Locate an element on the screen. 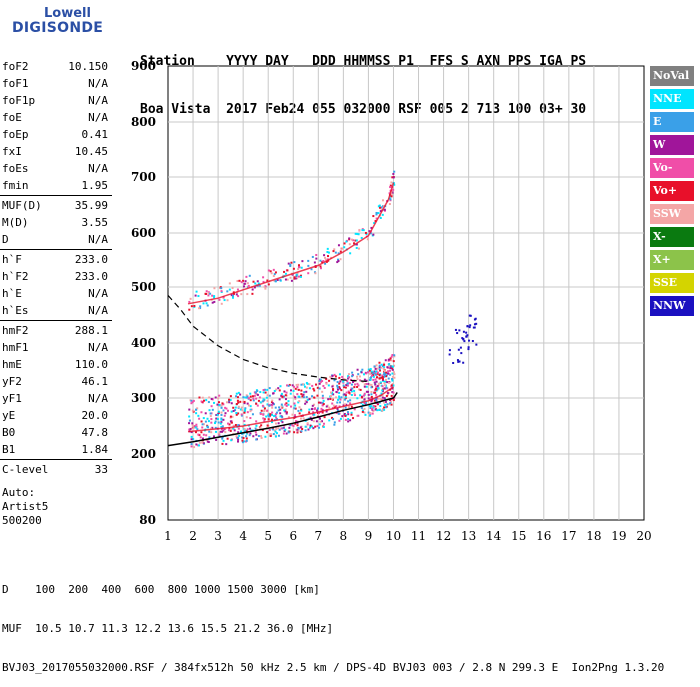 This screenshot has width=700, height=687. param-row: fxI 10.45 is located at coordinates (56, 151).